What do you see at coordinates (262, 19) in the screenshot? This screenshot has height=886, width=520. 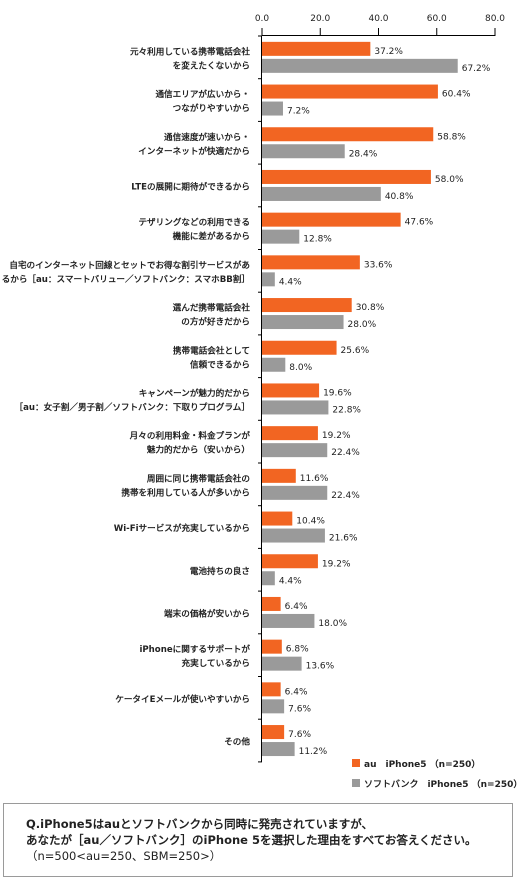 I see `x-tick-label: 0.0` at bounding box center [262, 19].